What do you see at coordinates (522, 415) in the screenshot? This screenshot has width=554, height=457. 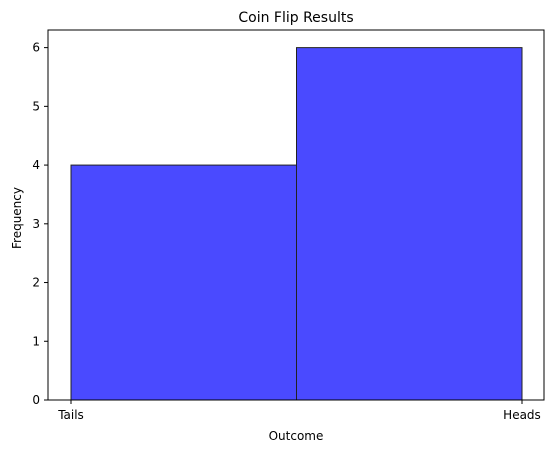 I see `x-tick-label-heads: Heads` at bounding box center [522, 415].